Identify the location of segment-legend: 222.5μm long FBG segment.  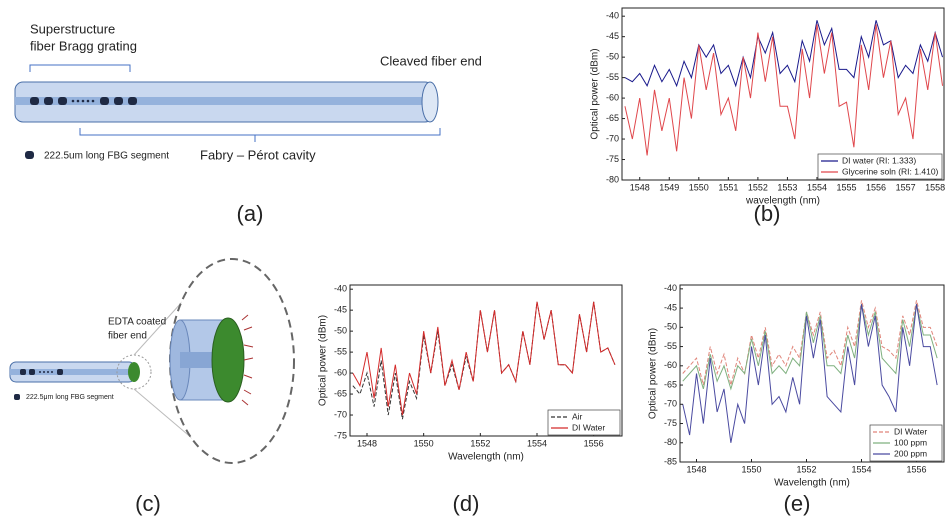
(70, 397).